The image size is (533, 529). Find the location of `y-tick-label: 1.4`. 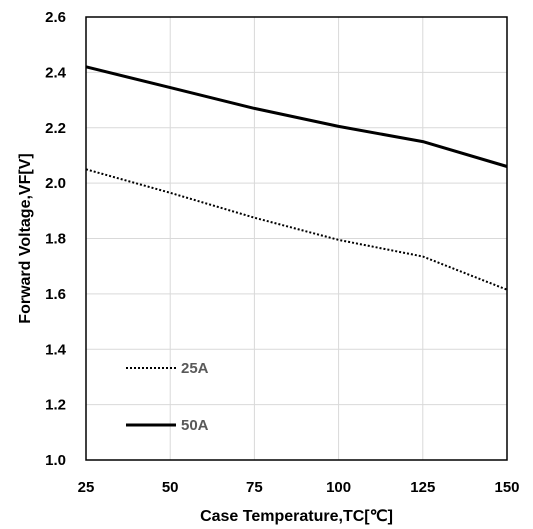

y-tick-label: 1.4 is located at coordinates (56, 349).